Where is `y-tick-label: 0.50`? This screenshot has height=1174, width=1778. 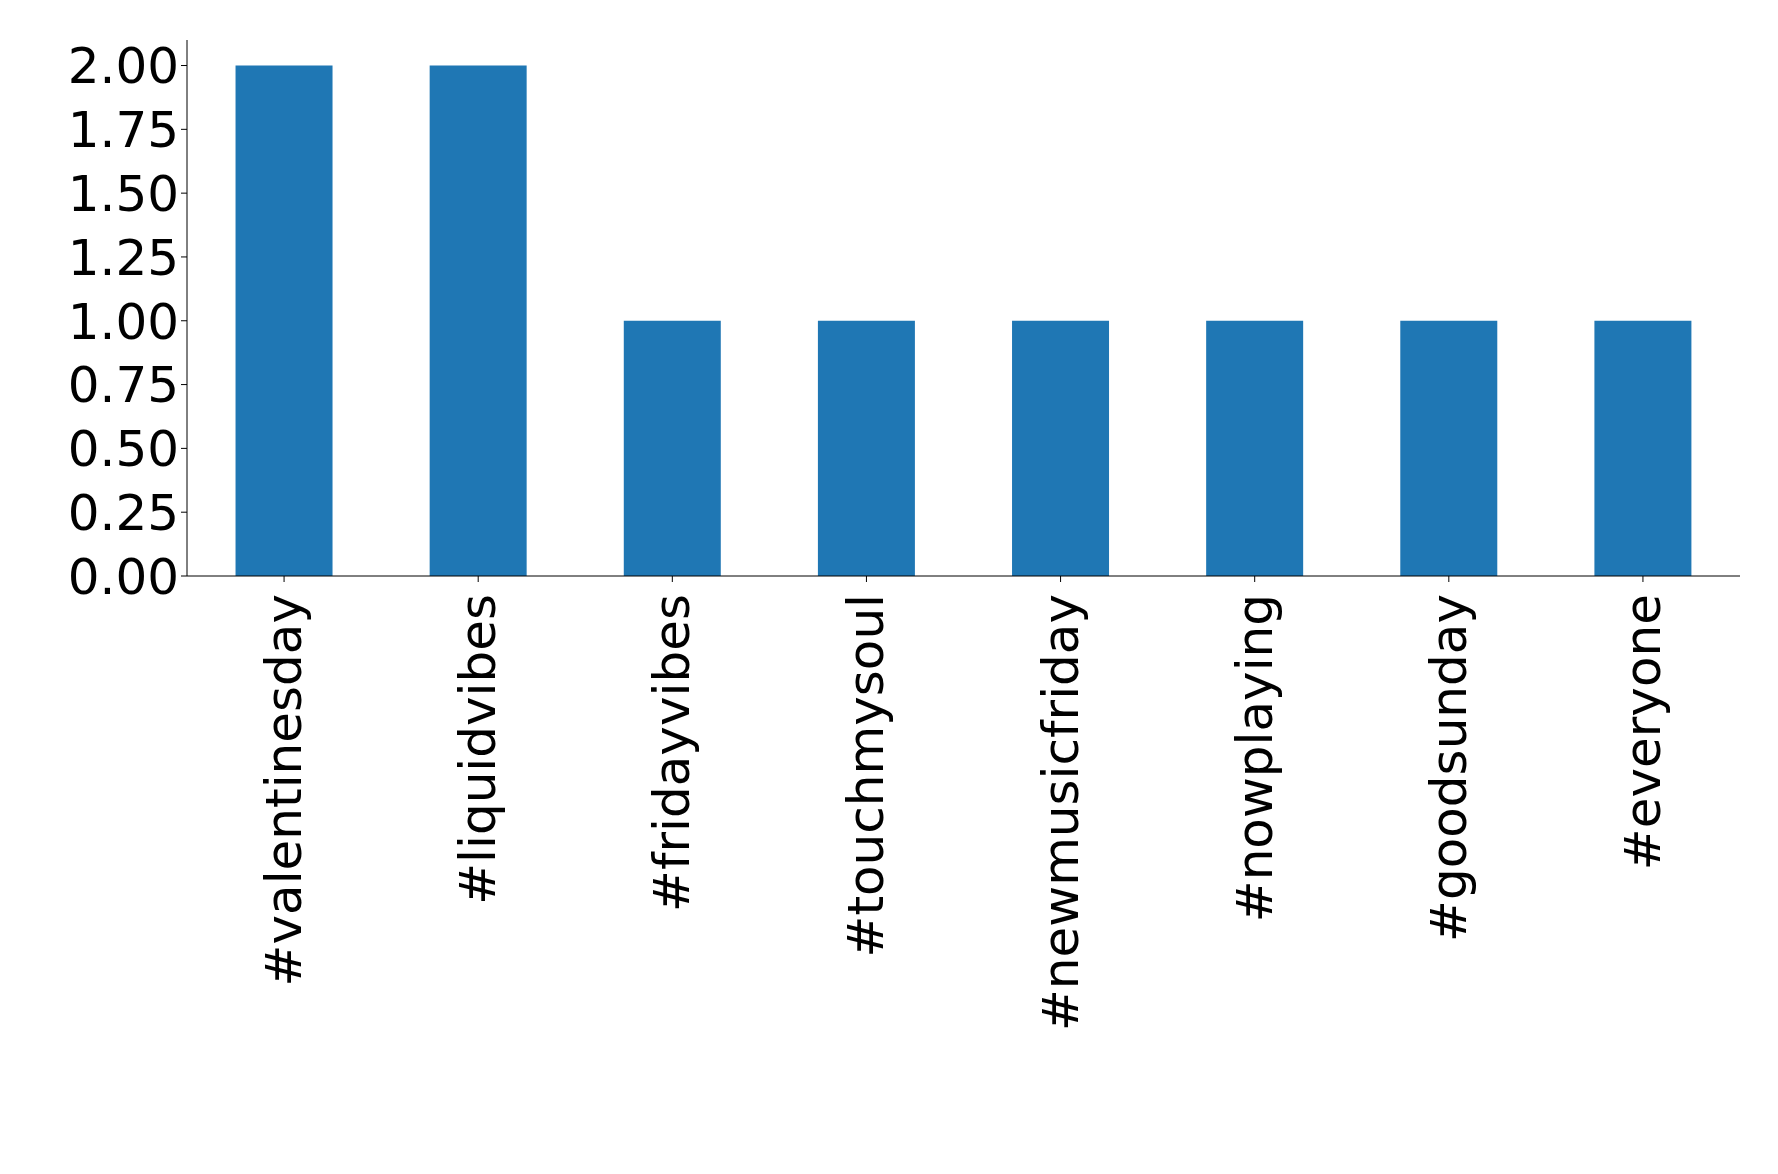 y-tick-label: 0.50 is located at coordinates (123, 449).